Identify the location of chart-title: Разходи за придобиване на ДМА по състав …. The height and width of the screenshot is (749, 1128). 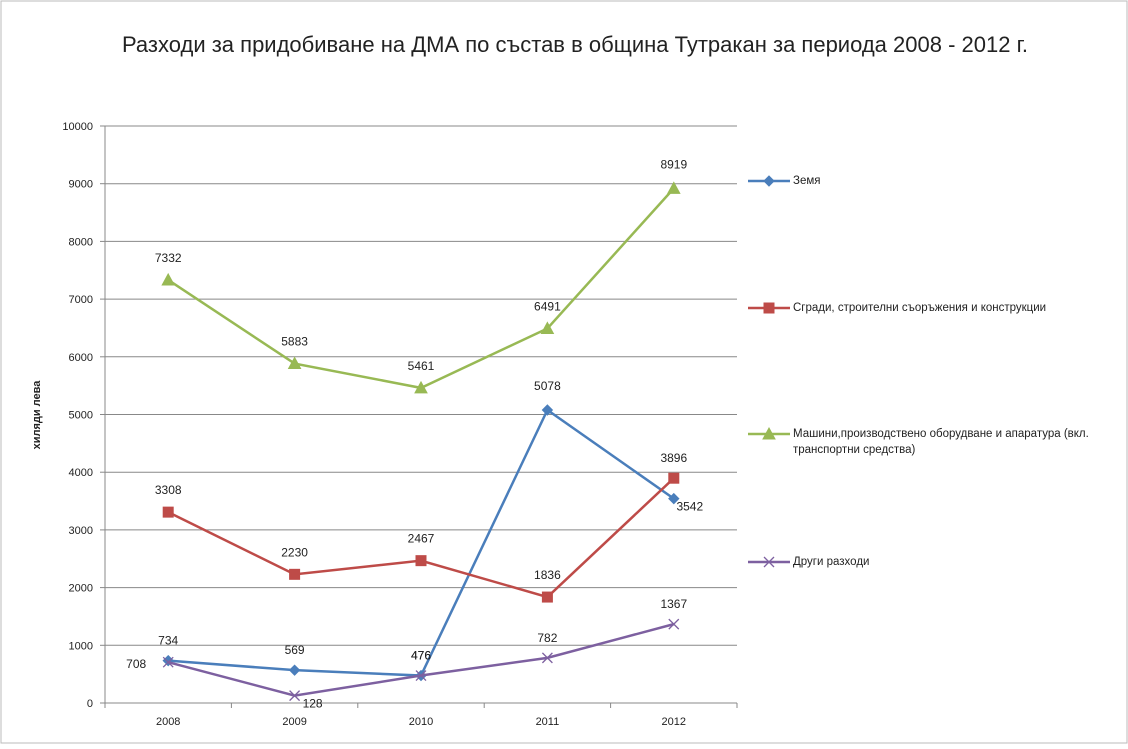
(575, 44).